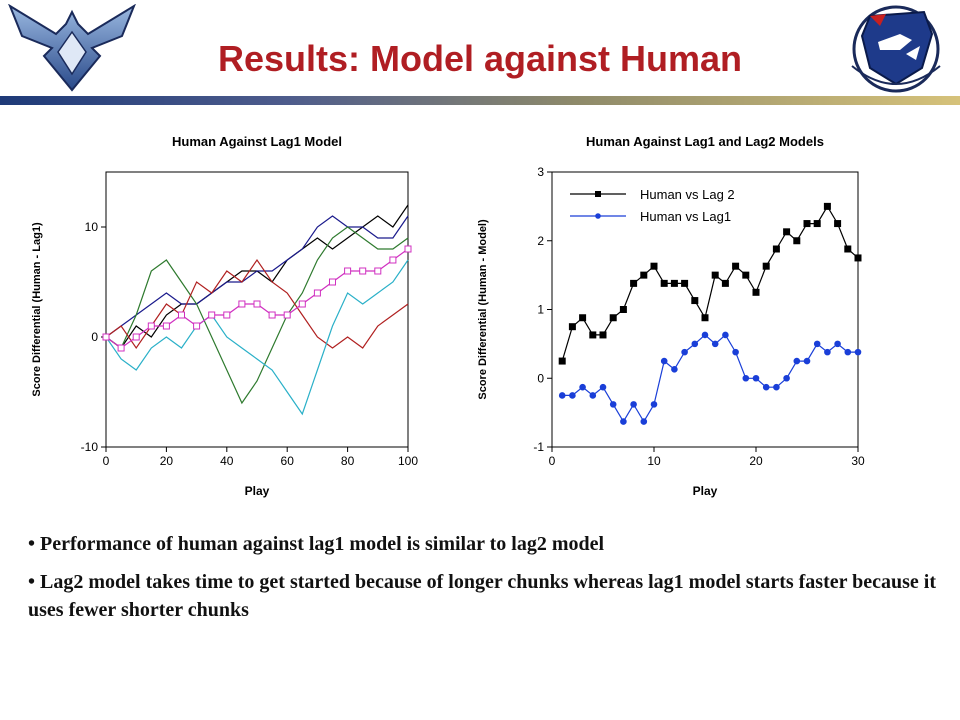  Describe the element at coordinates (227, 461) in the screenshot. I see `x-tick-label: 40` at that location.